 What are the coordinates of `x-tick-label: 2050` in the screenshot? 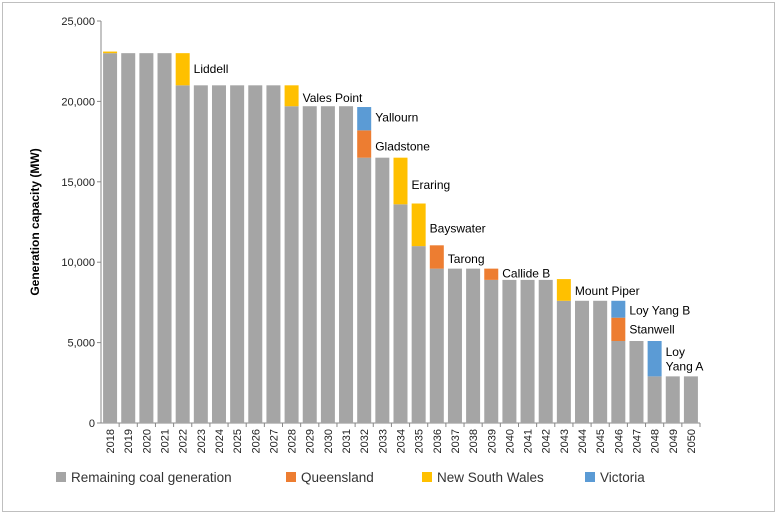 It's located at (692, 441).